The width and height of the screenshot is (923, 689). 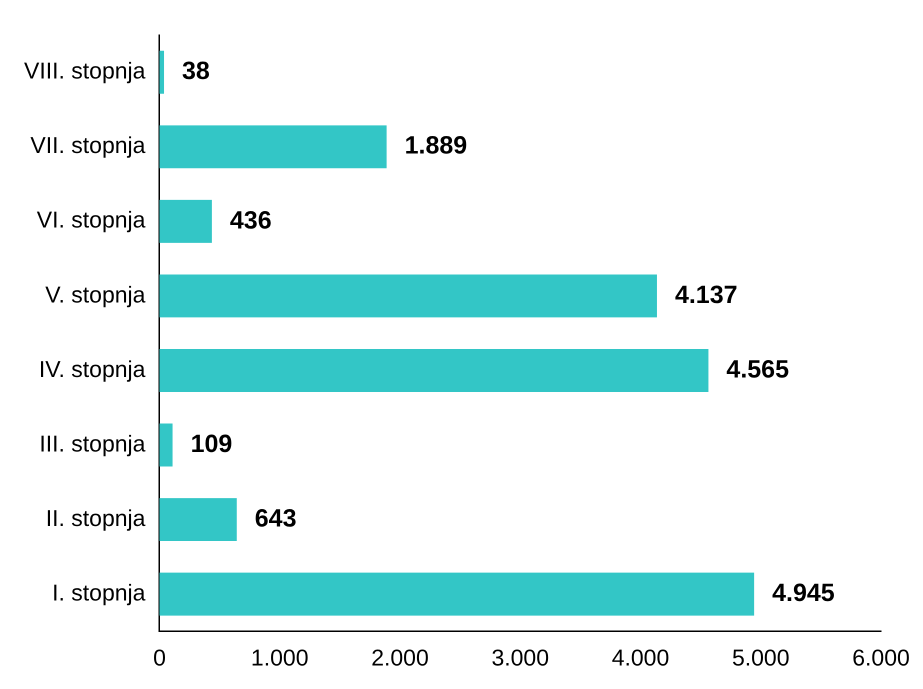 What do you see at coordinates (881, 657) in the screenshot?
I see `x-tick-label: 6.000` at bounding box center [881, 657].